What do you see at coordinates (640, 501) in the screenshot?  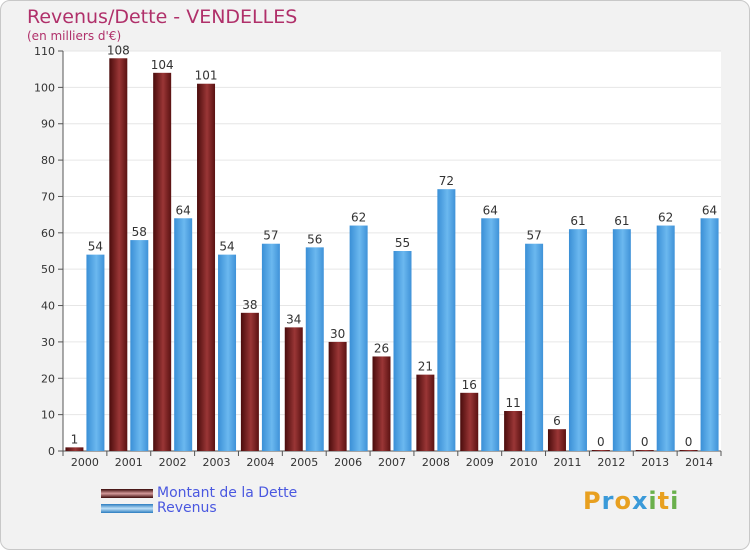 I see `logo-letter: x` at bounding box center [640, 501].